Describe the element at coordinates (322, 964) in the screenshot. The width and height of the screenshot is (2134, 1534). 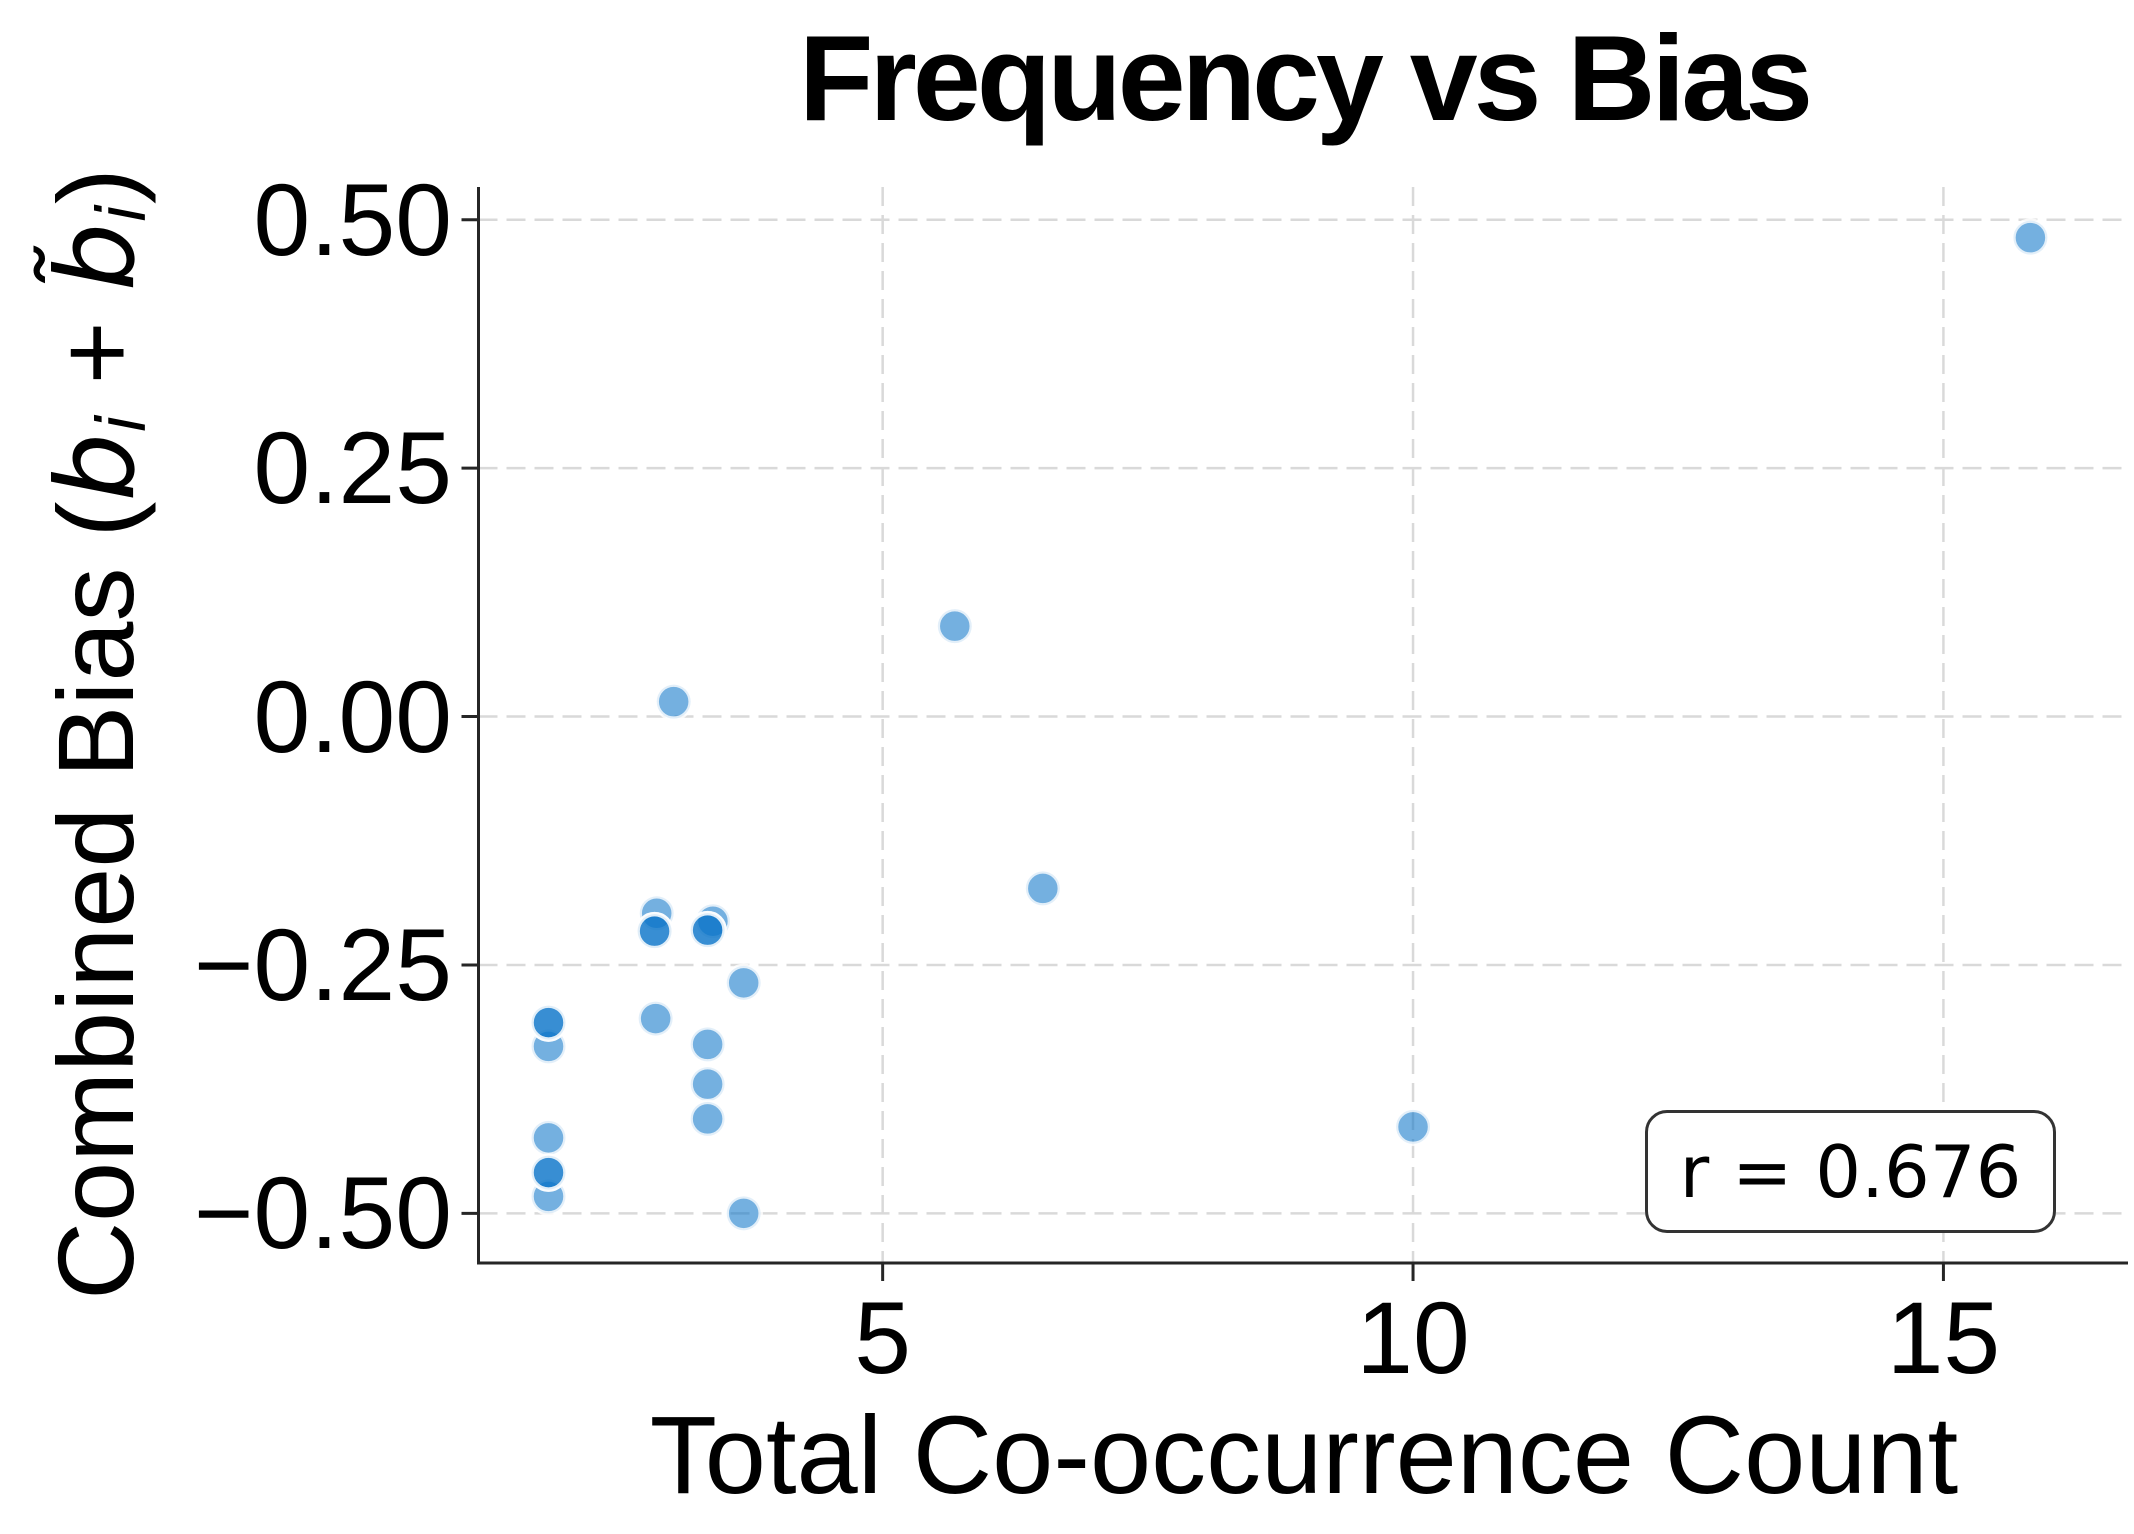
I see `y-tick-label: −0.25` at that location.